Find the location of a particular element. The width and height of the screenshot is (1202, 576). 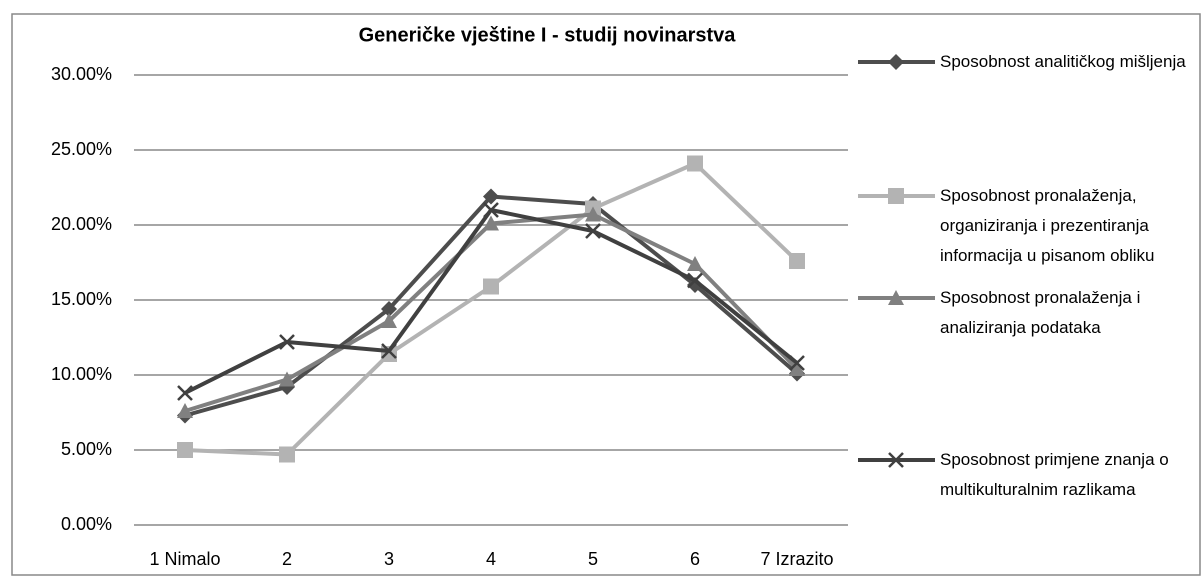

y-tick-label: 20.00% is located at coordinates (81, 224).